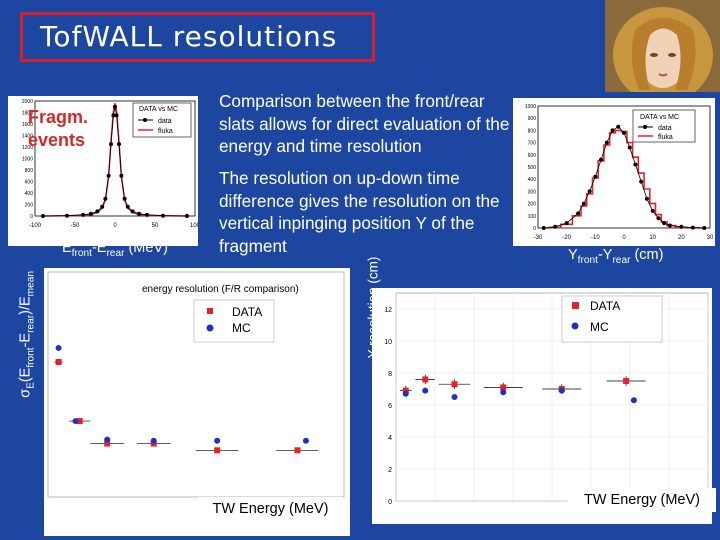 This screenshot has height=540, width=720. What do you see at coordinates (616, 256) in the screenshot?
I see `x-axis-label-y-difference: Yfront-Yrear (cm)` at bounding box center [616, 256].